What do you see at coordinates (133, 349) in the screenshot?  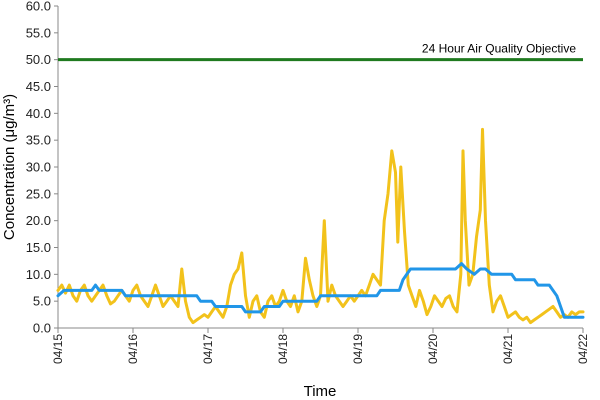 I see `x-tick-label: 04/16` at bounding box center [133, 349].